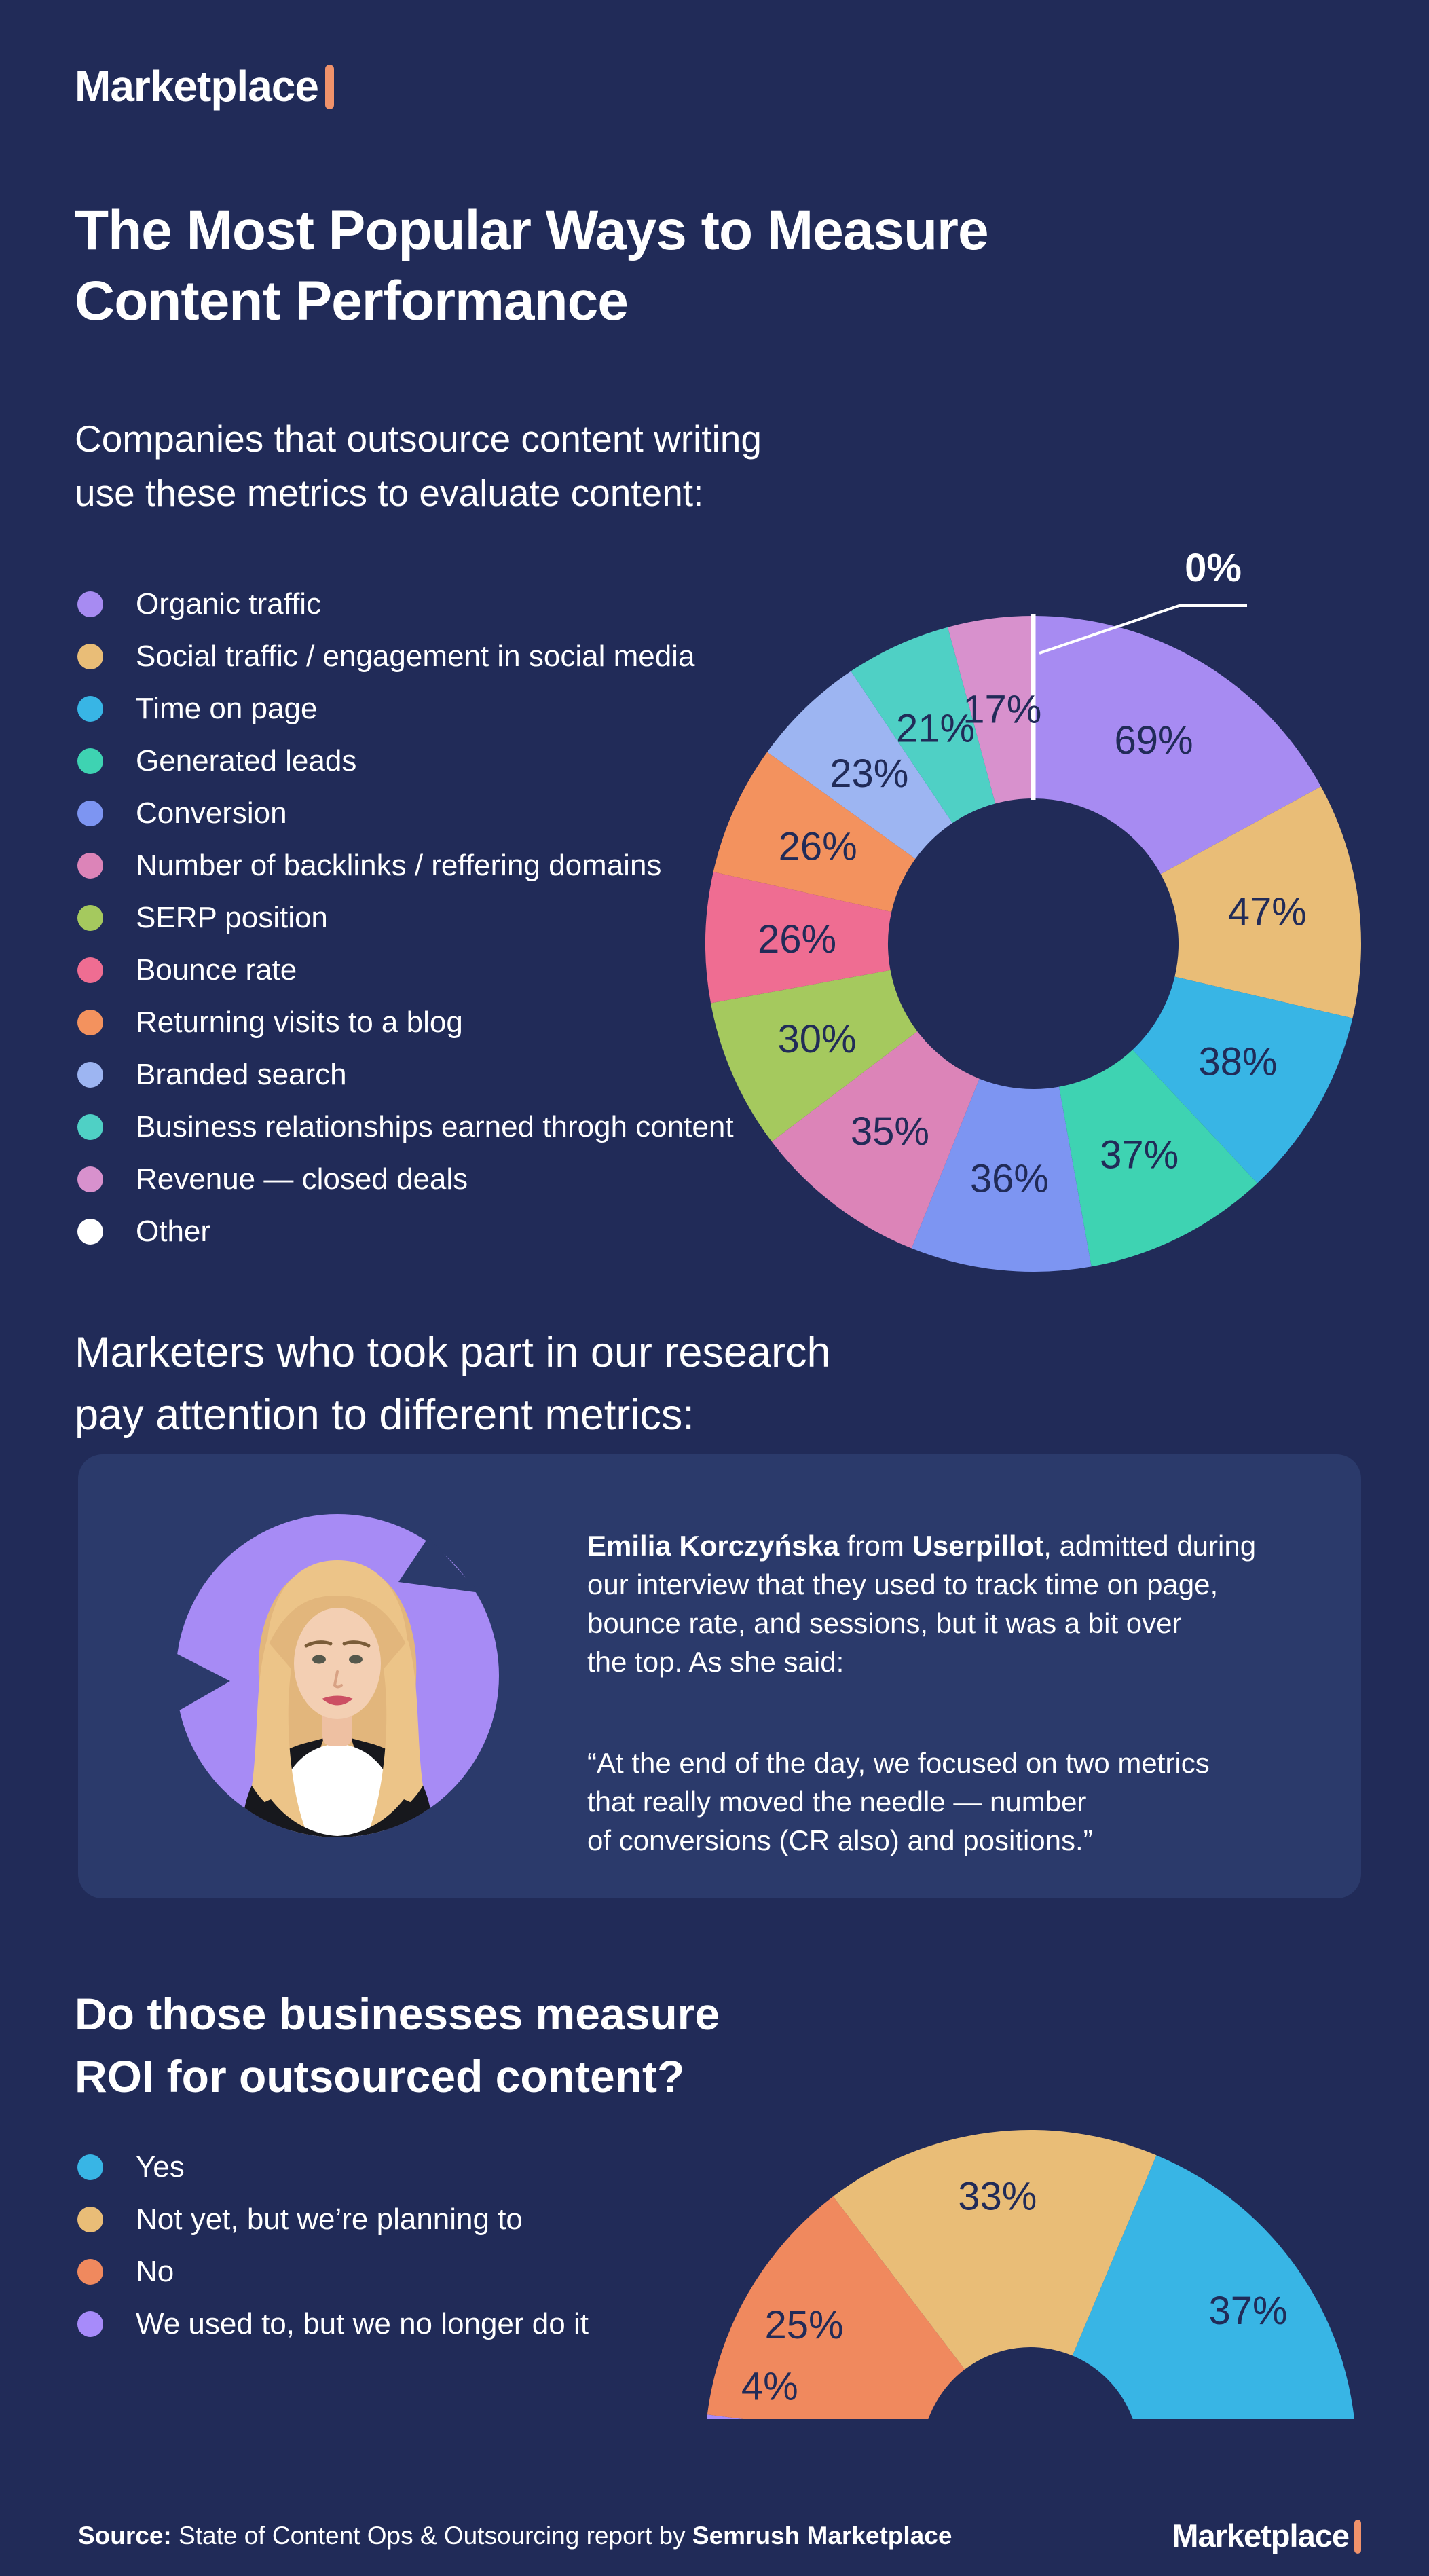 This screenshot has height=2576, width=1429. Describe the element at coordinates (211, 813) in the screenshot. I see `legend-label: Conversion` at that location.